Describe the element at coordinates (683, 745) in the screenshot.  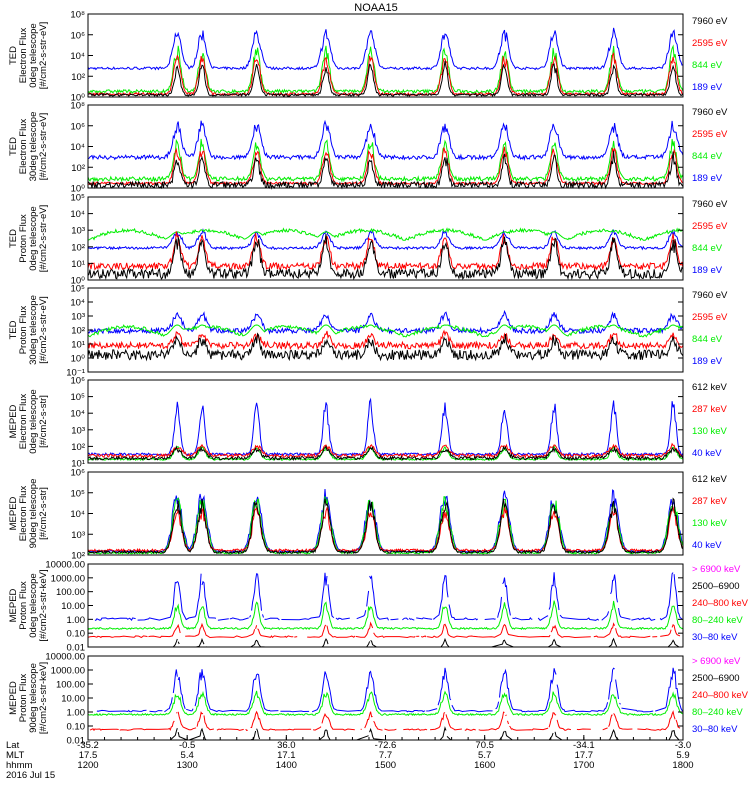
I see `x-tick-label: -3.0` at that location.